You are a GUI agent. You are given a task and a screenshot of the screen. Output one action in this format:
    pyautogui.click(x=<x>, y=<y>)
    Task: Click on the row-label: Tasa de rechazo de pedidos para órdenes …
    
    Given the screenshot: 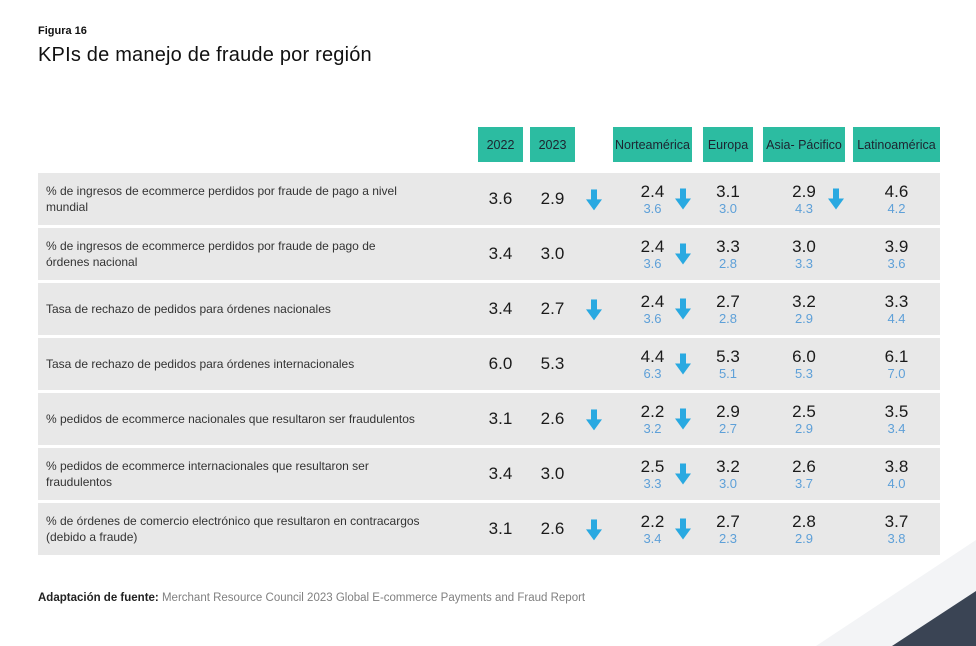 What is the action you would take?
    pyautogui.click(x=200, y=363)
    